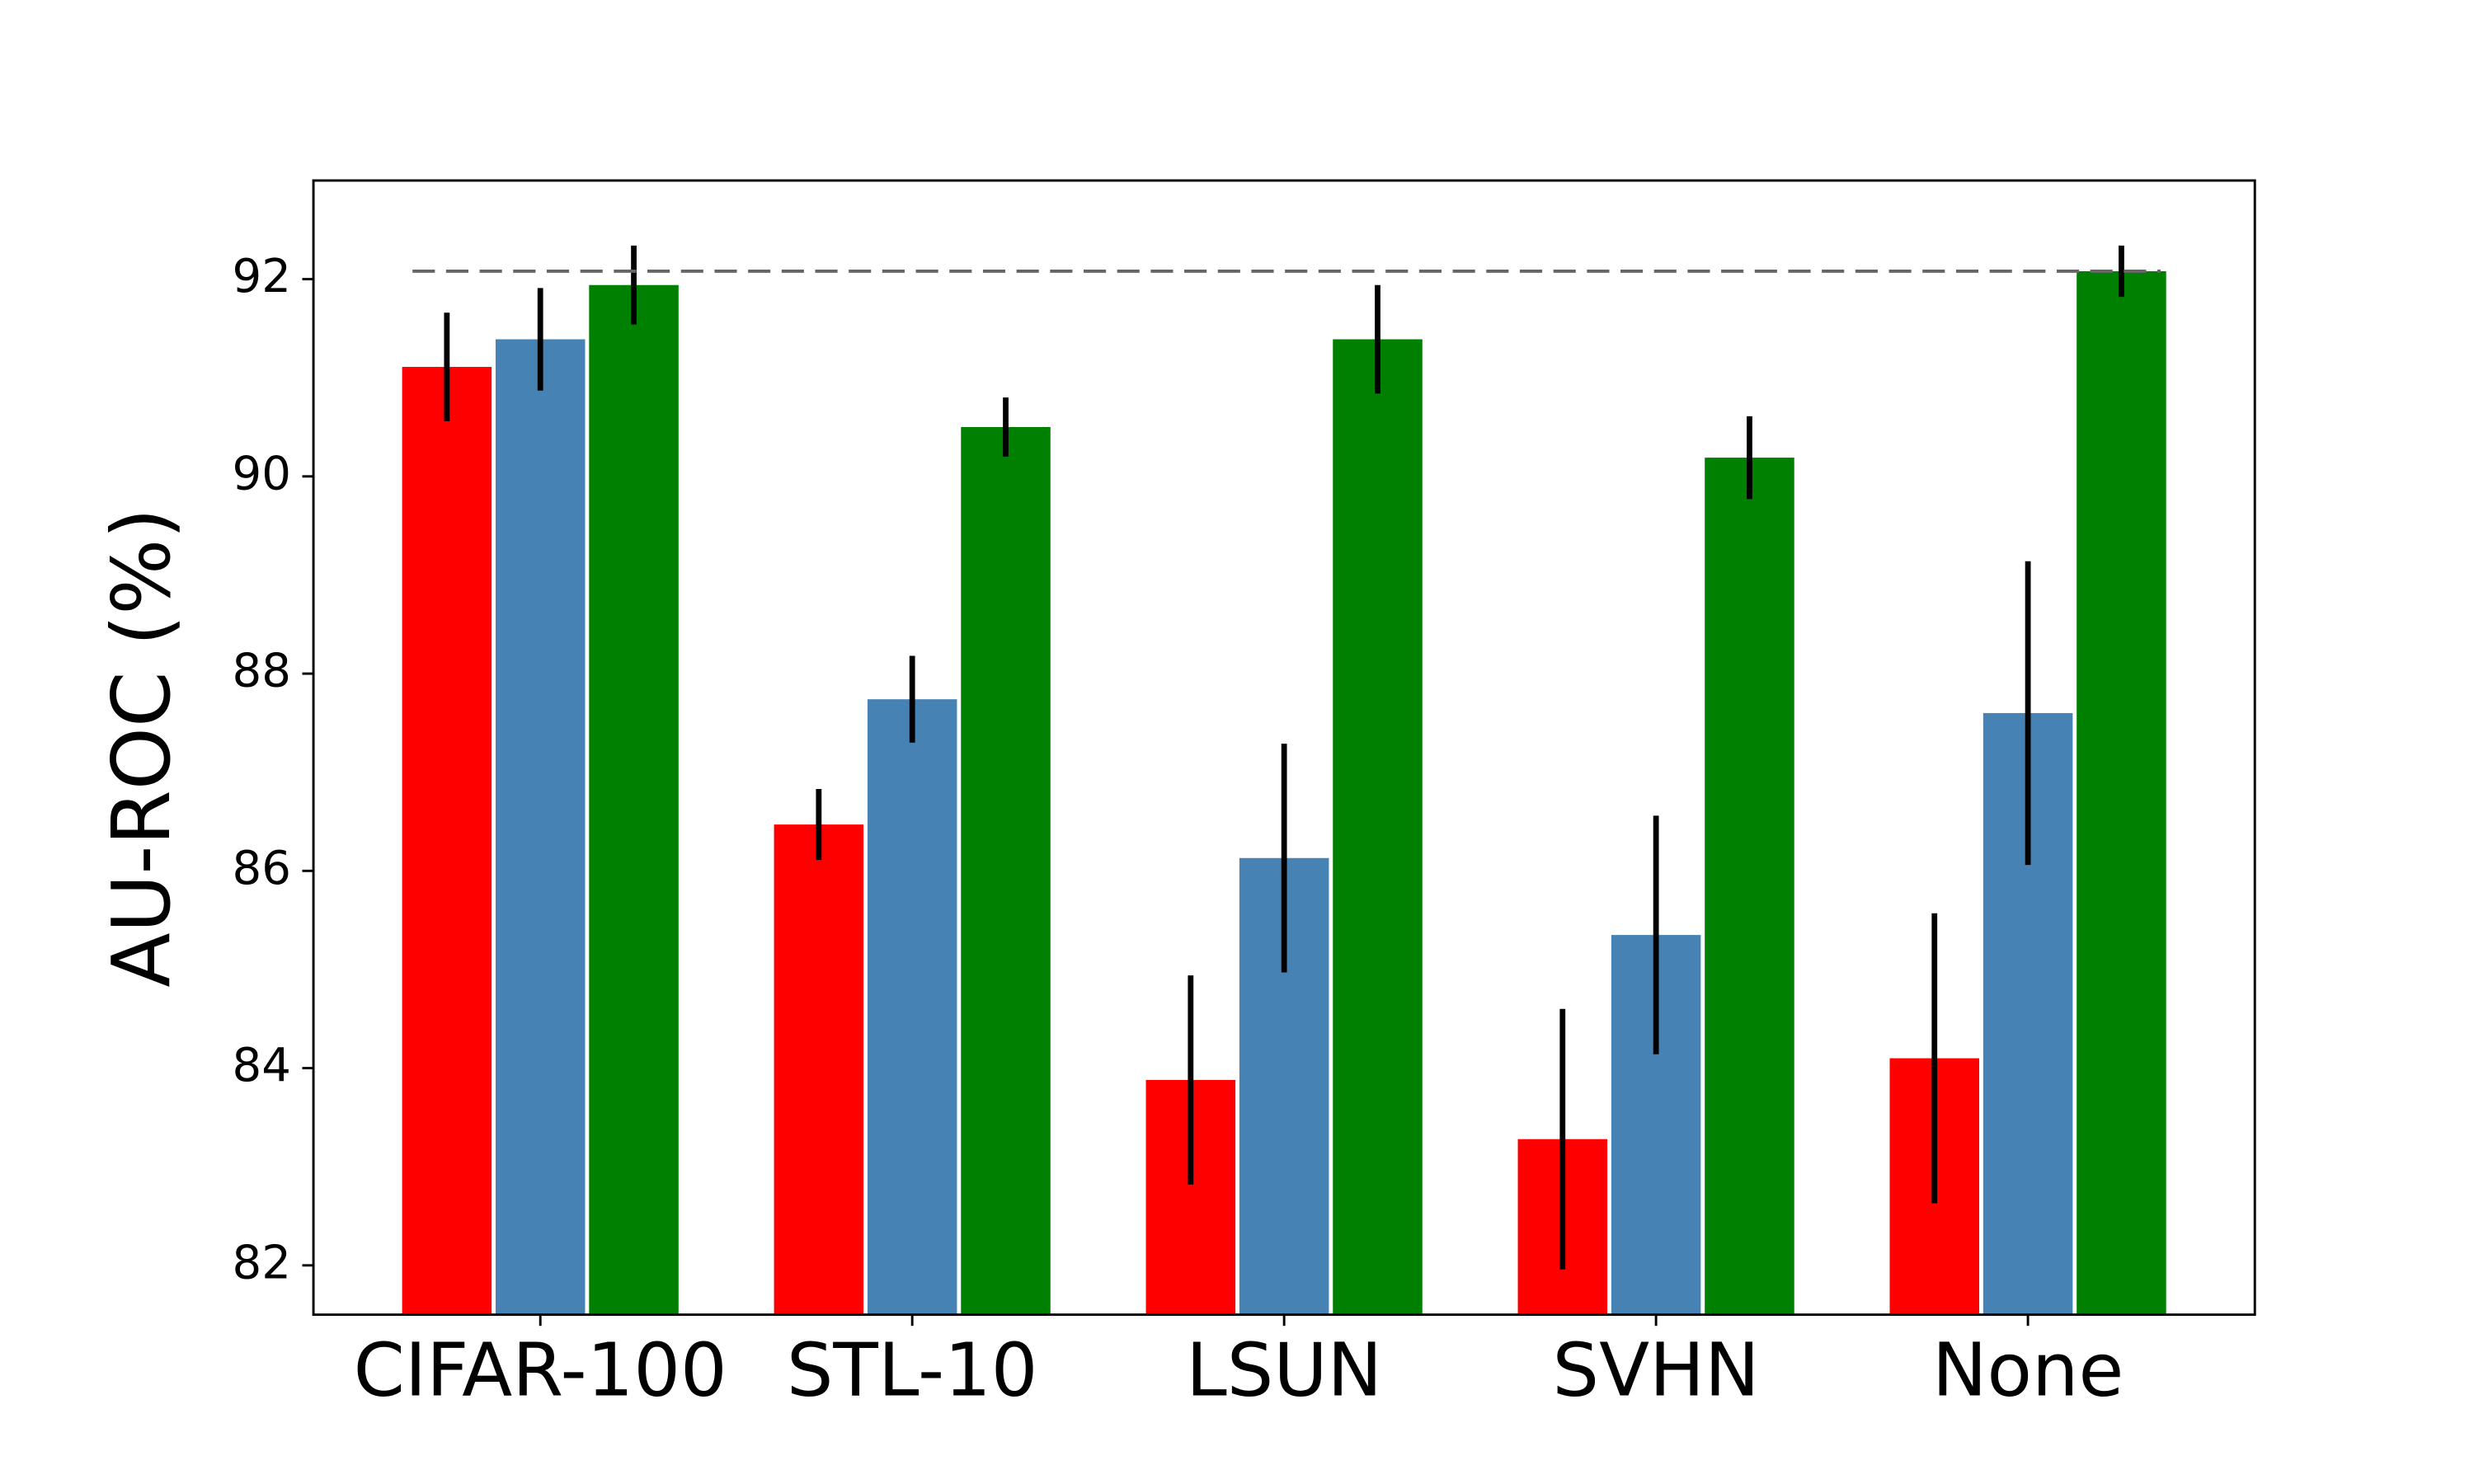 This screenshot has width=2474, height=1484. Describe the element at coordinates (261, 1065) in the screenshot. I see `y-tick-label: 84` at that location.